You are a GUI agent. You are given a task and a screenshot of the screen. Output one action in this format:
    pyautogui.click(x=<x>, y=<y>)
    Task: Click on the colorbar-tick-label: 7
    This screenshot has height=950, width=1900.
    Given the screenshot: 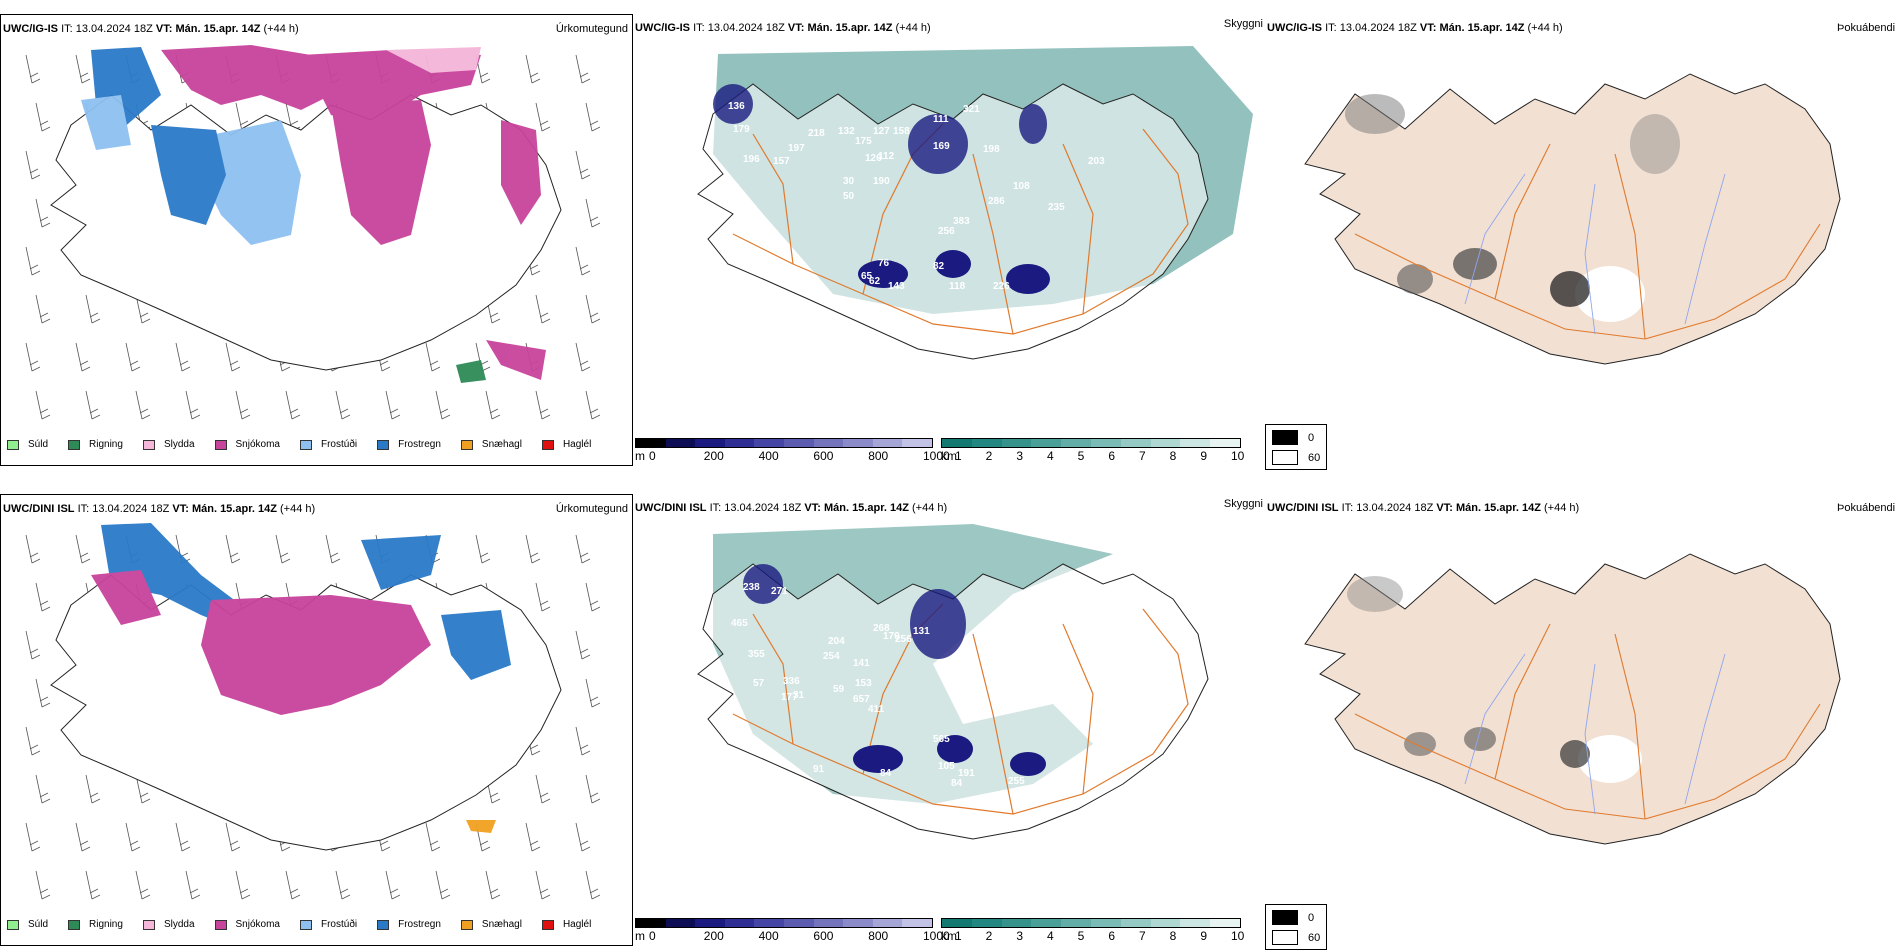 What is the action you would take?
    pyautogui.click(x=1142, y=456)
    